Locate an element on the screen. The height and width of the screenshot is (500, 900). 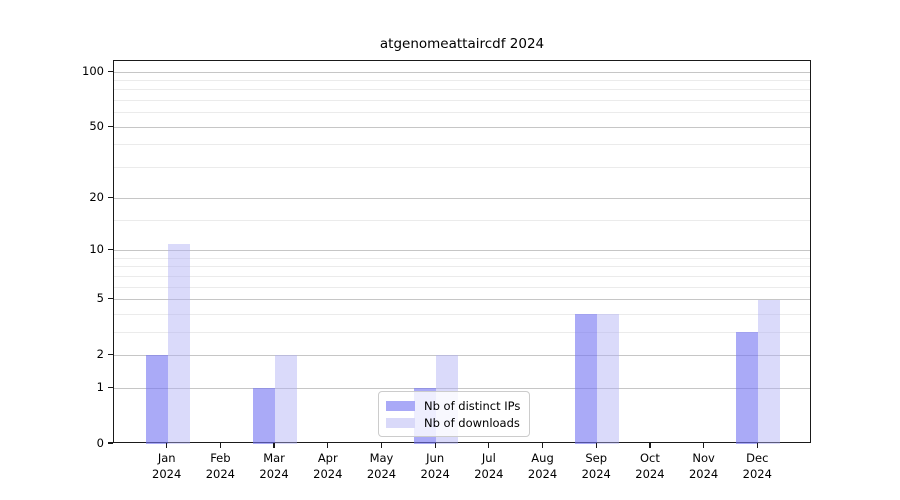
y-tick-label: 100 is located at coordinates (93, 70).